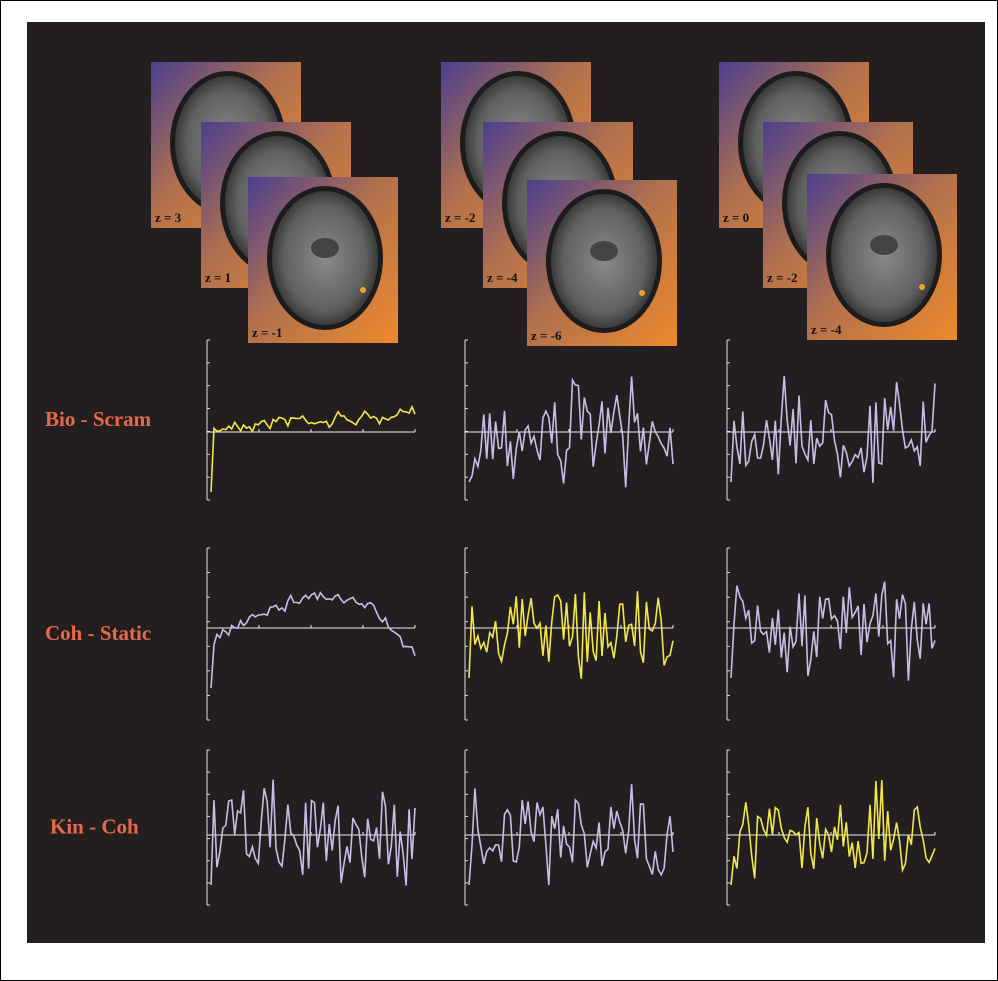 This screenshot has height=981, width=998. Describe the element at coordinates (98, 419) in the screenshot. I see `row-label: Bio - Scram` at that location.